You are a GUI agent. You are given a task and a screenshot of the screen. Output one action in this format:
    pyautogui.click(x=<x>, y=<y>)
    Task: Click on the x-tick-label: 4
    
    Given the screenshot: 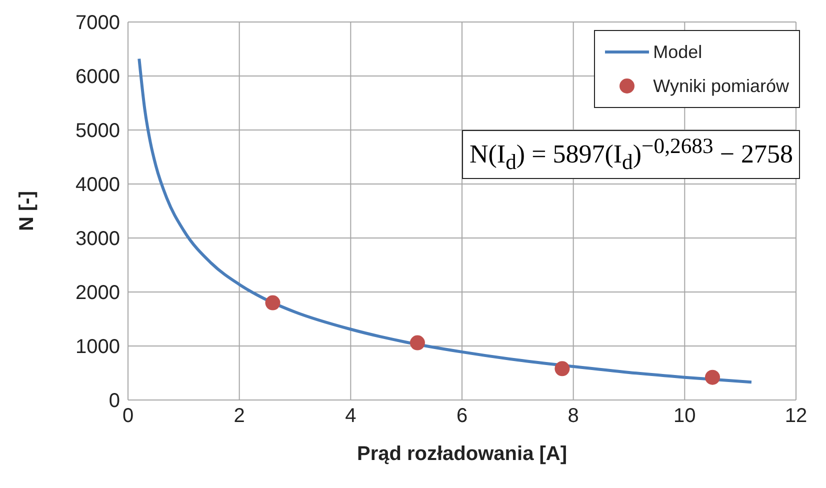 What is the action you would take?
    pyautogui.click(x=350, y=416)
    